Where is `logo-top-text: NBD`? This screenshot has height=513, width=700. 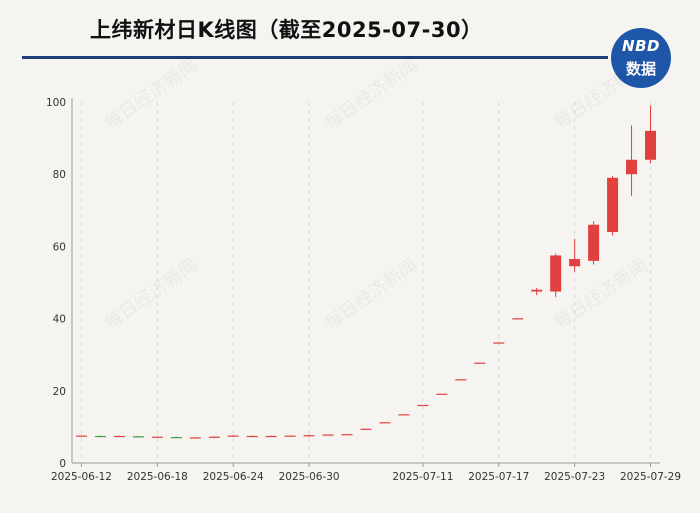 logo-top-text: NBD is located at coordinates (641, 46).